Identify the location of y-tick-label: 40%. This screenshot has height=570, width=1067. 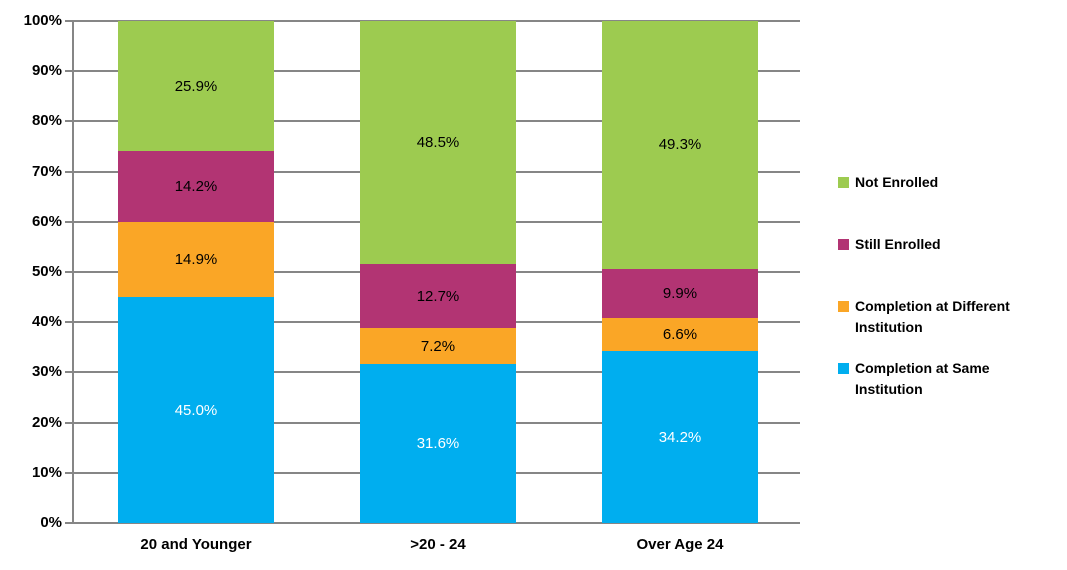
(46, 322).